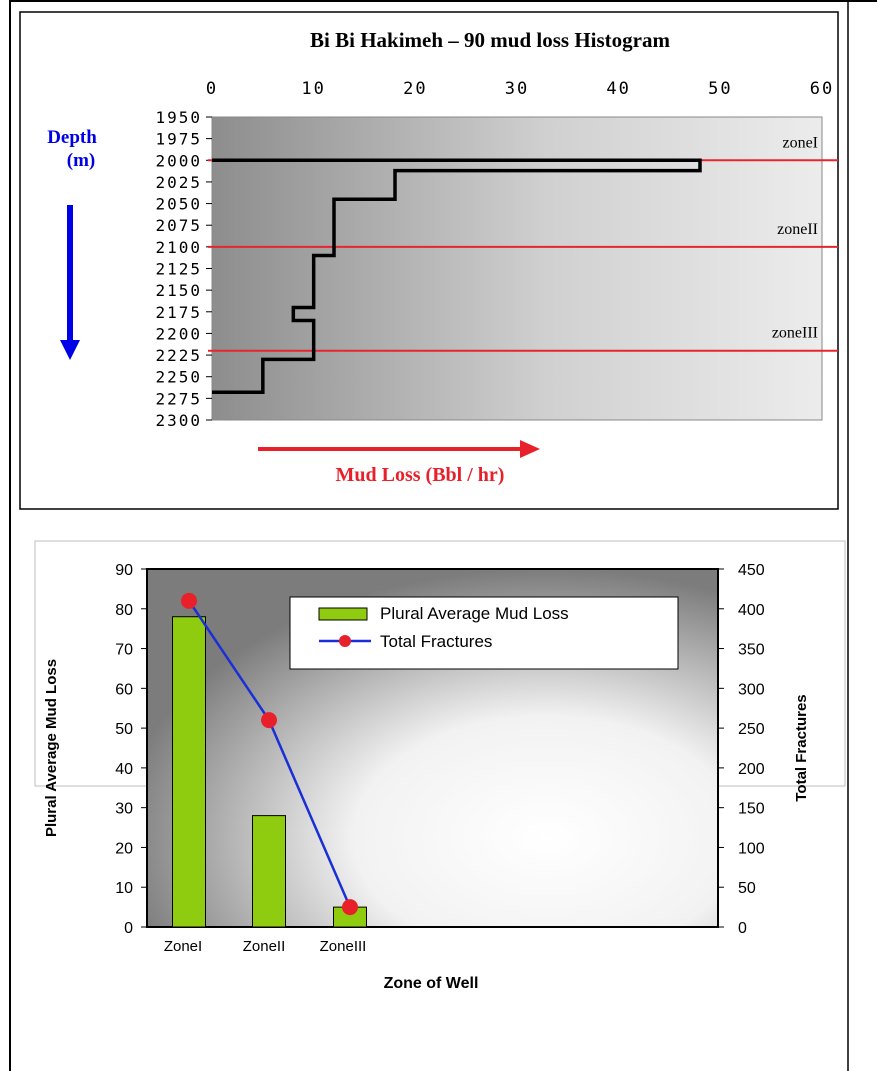 The image size is (877, 1071). What do you see at coordinates (72, 137) in the screenshot?
I see `depth-axis-label: Depth` at bounding box center [72, 137].